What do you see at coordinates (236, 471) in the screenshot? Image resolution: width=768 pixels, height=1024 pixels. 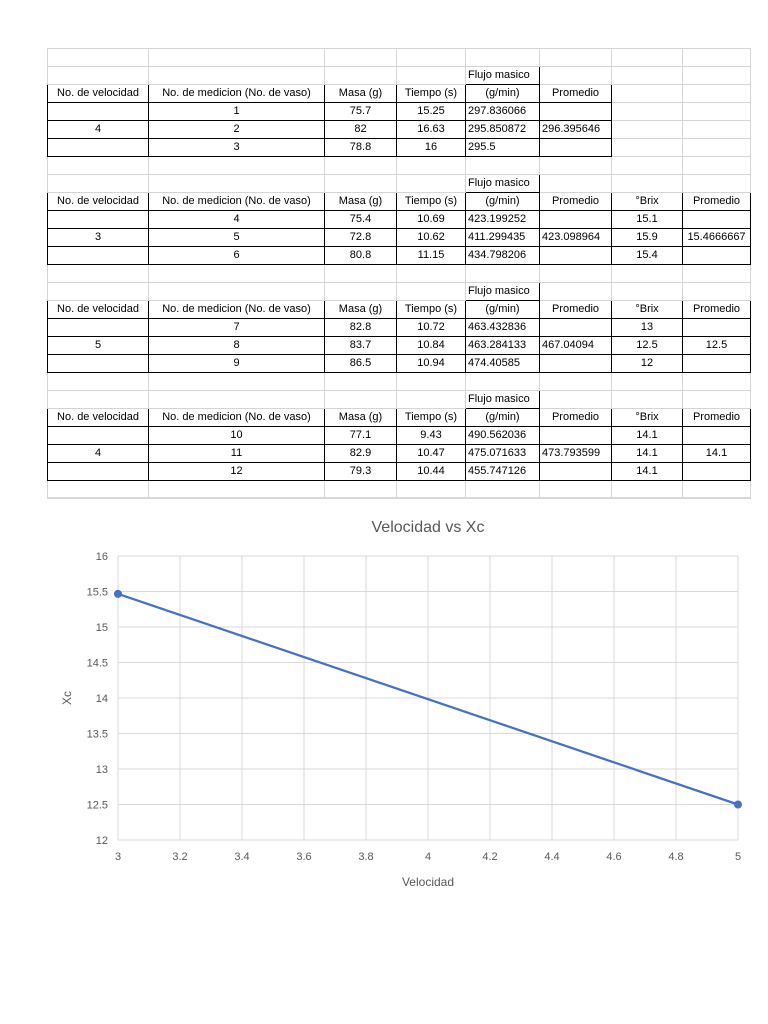 I see `table-cell: 12` at bounding box center [236, 471].